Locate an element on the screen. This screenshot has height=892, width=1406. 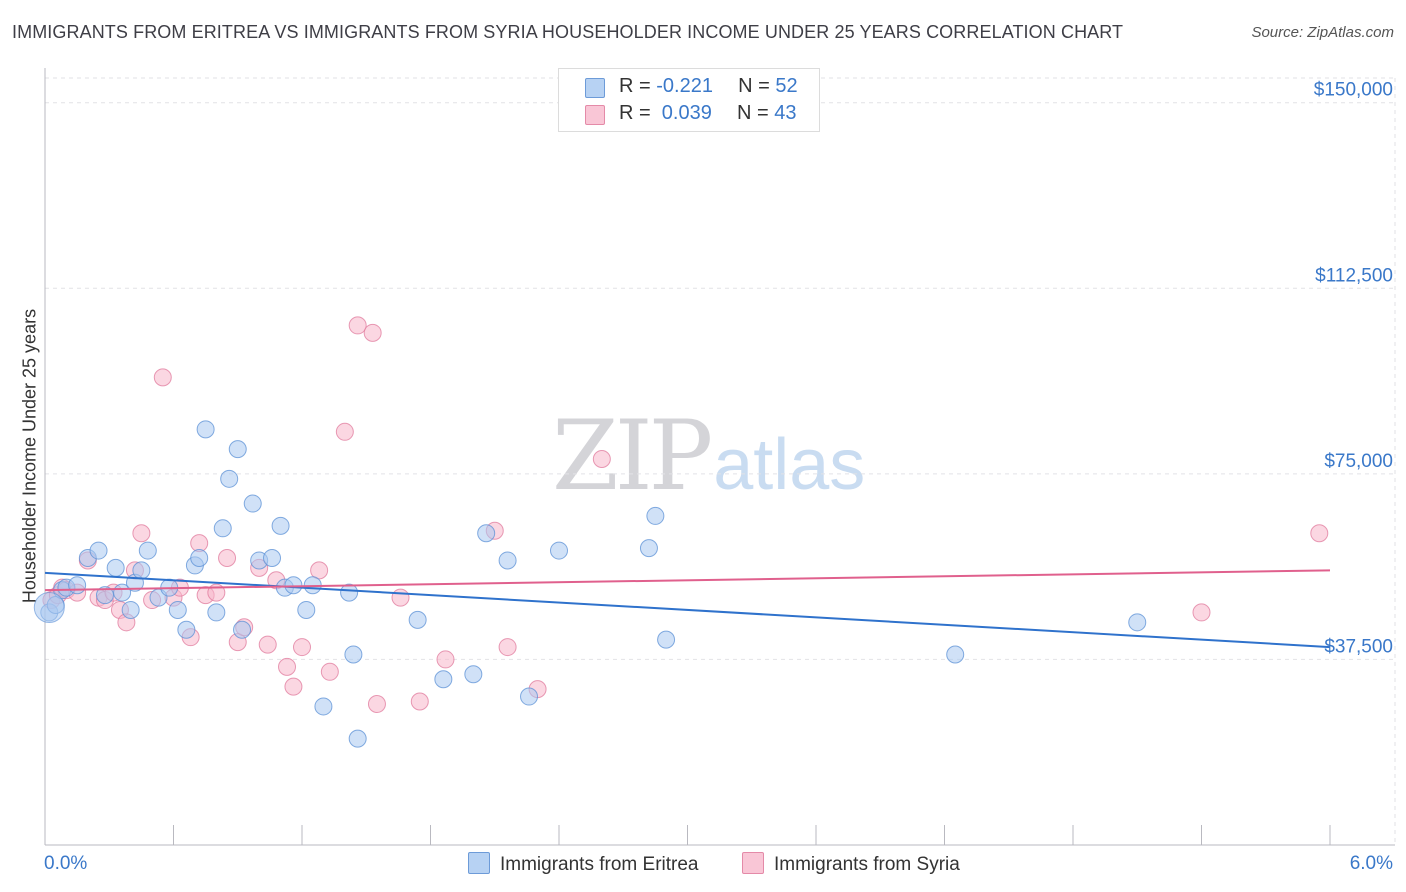
legend-swatch-syria is located at coordinates (595, 115).